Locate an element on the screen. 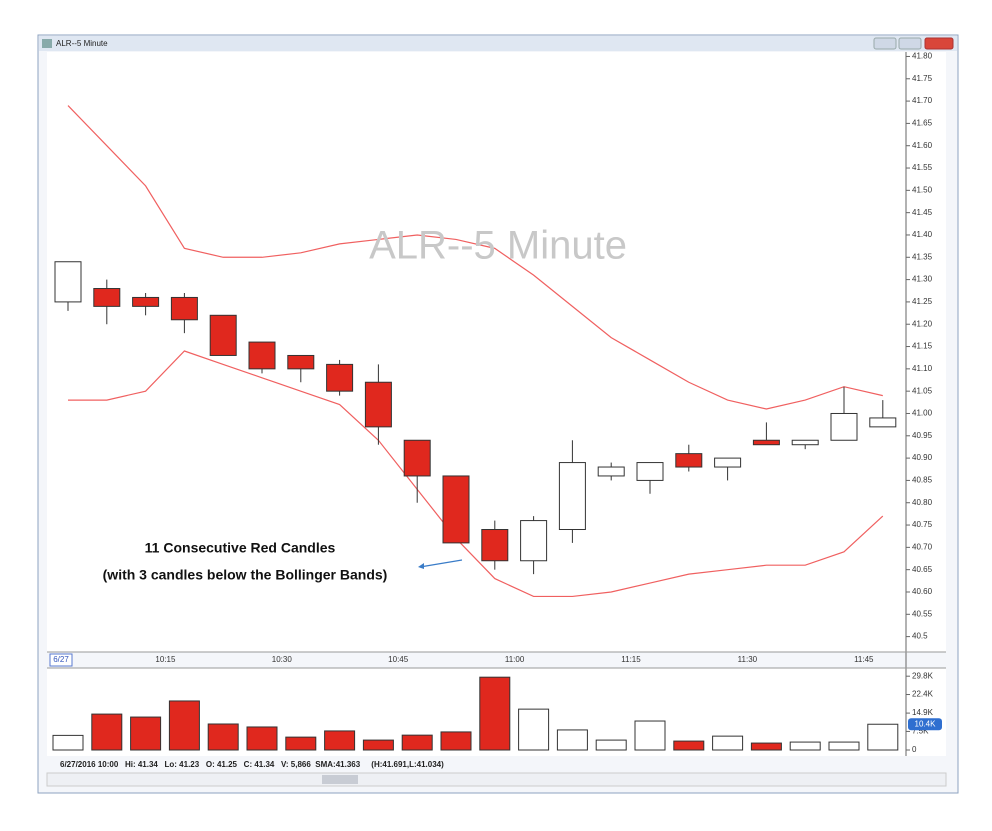 Image resolution: width=992 pixels, height=831 pixels. maximize-button is located at coordinates (910, 43).